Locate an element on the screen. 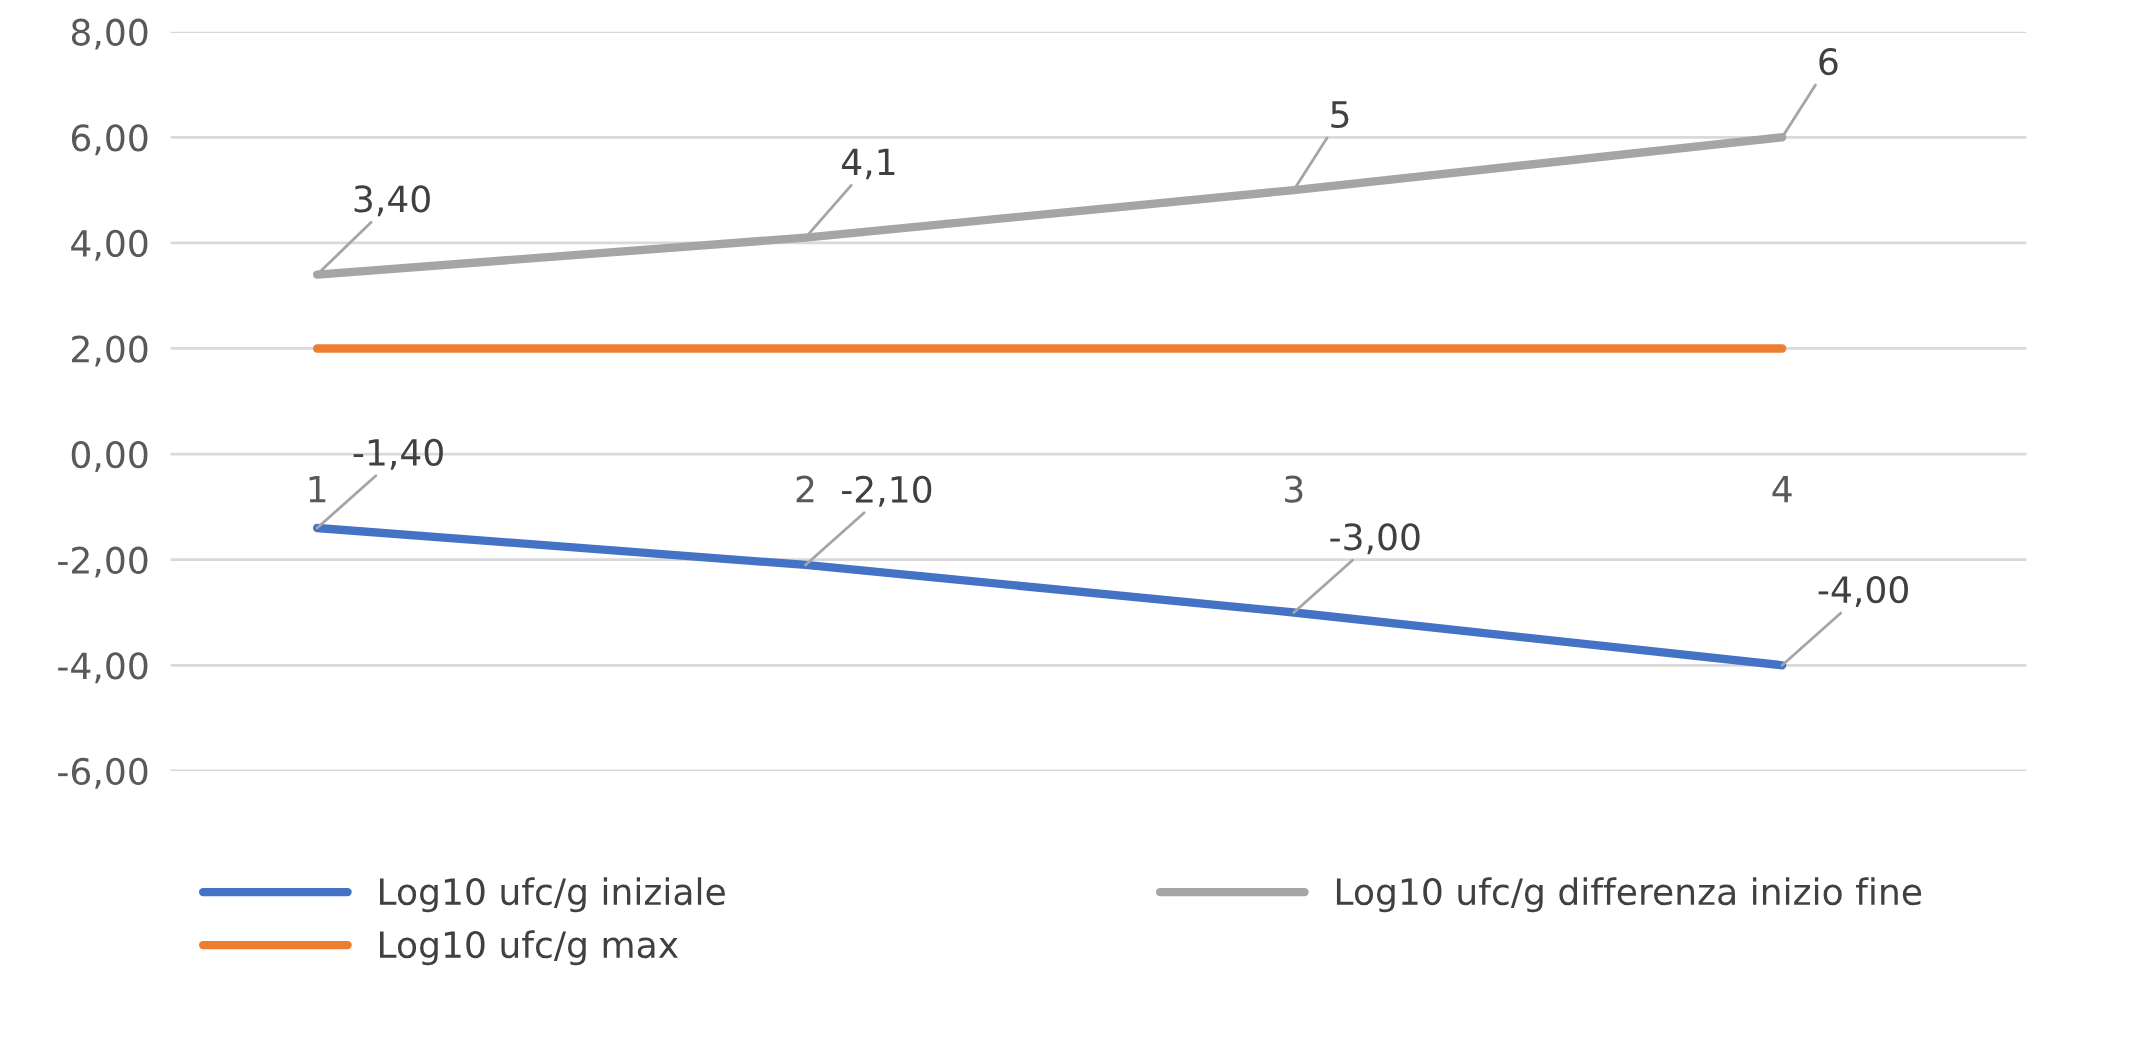 The width and height of the screenshot is (2133, 1056). y-tick-label: 2,00 is located at coordinates (110, 351).